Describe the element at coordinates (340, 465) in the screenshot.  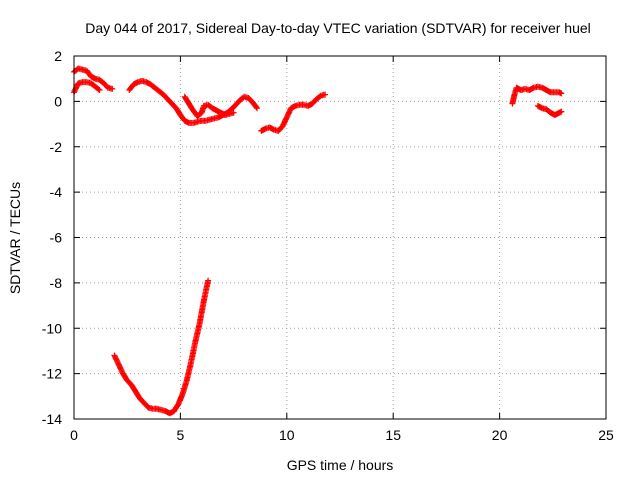
I see `x-axis-label: GPS time / hours` at that location.